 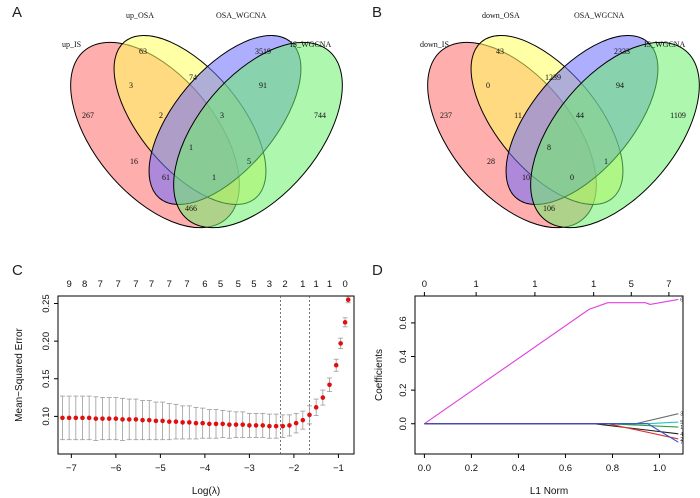 What do you see at coordinates (17, 12) in the screenshot?
I see `panel-letter-a: A` at bounding box center [17, 12].